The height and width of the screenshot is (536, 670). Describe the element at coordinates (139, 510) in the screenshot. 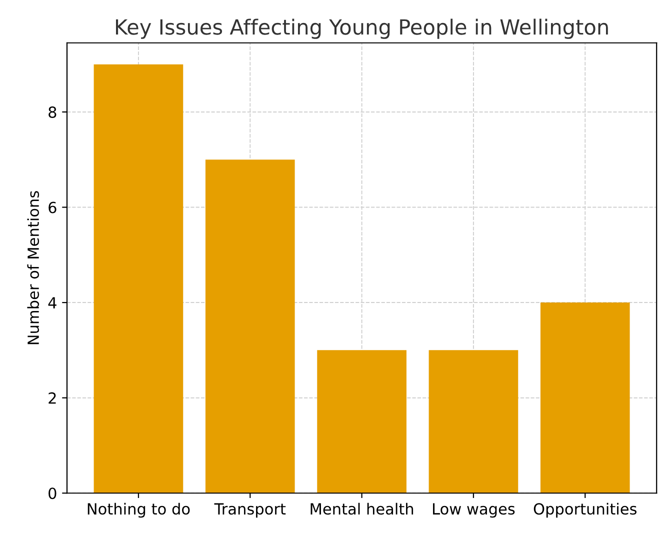

I see `x-tick-label: Nothing to do` at that location.